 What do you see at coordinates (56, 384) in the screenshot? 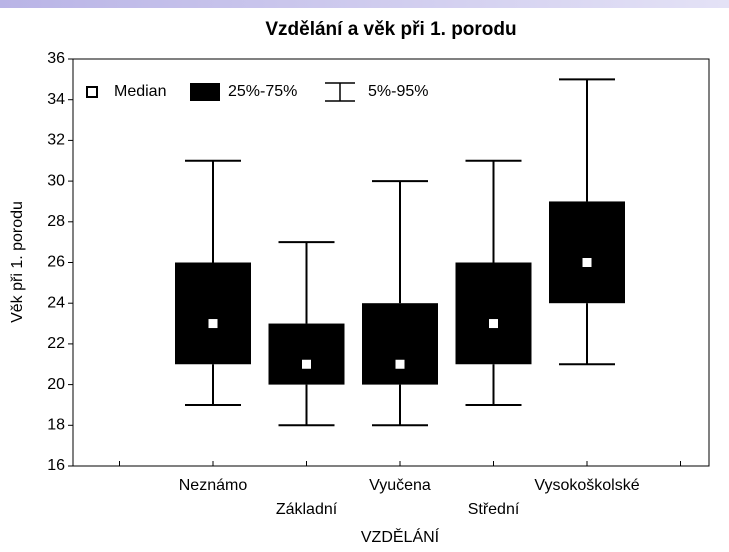
I see `y-tick-label: 20` at bounding box center [56, 384].